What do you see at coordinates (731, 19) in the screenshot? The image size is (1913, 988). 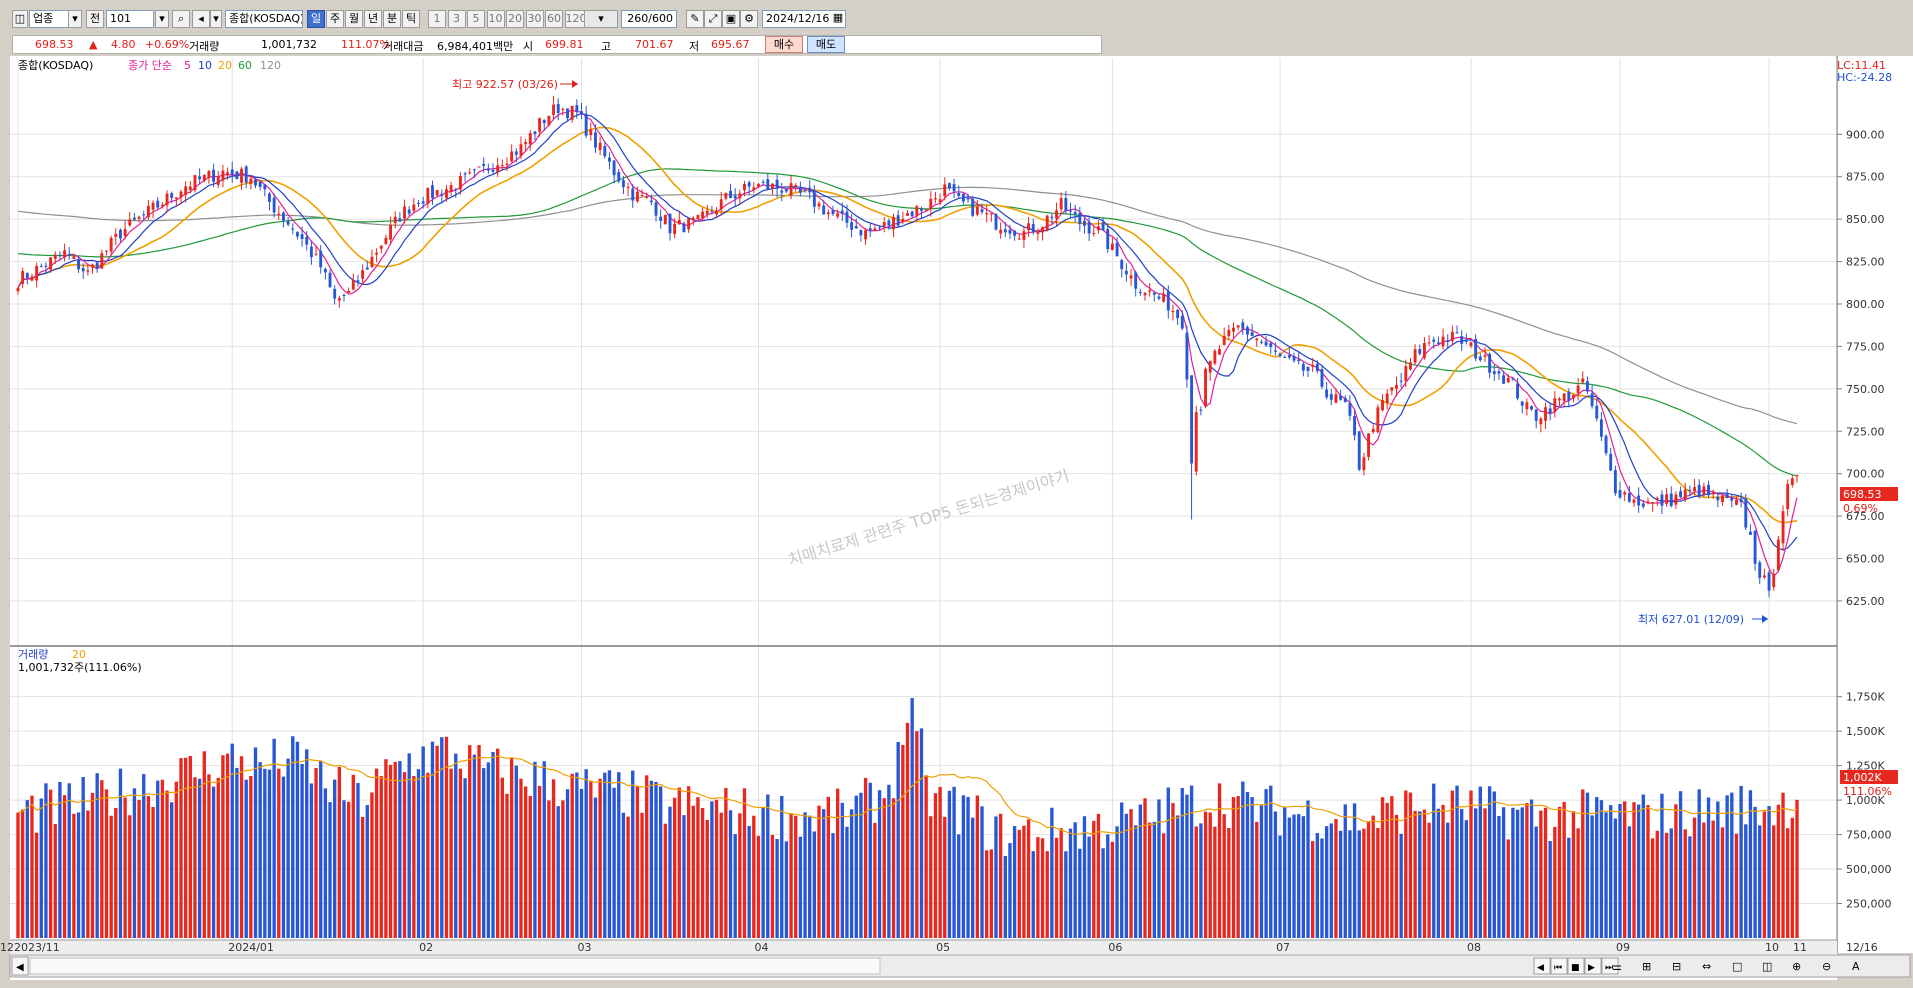 I see `save-icon: ▣` at bounding box center [731, 19].